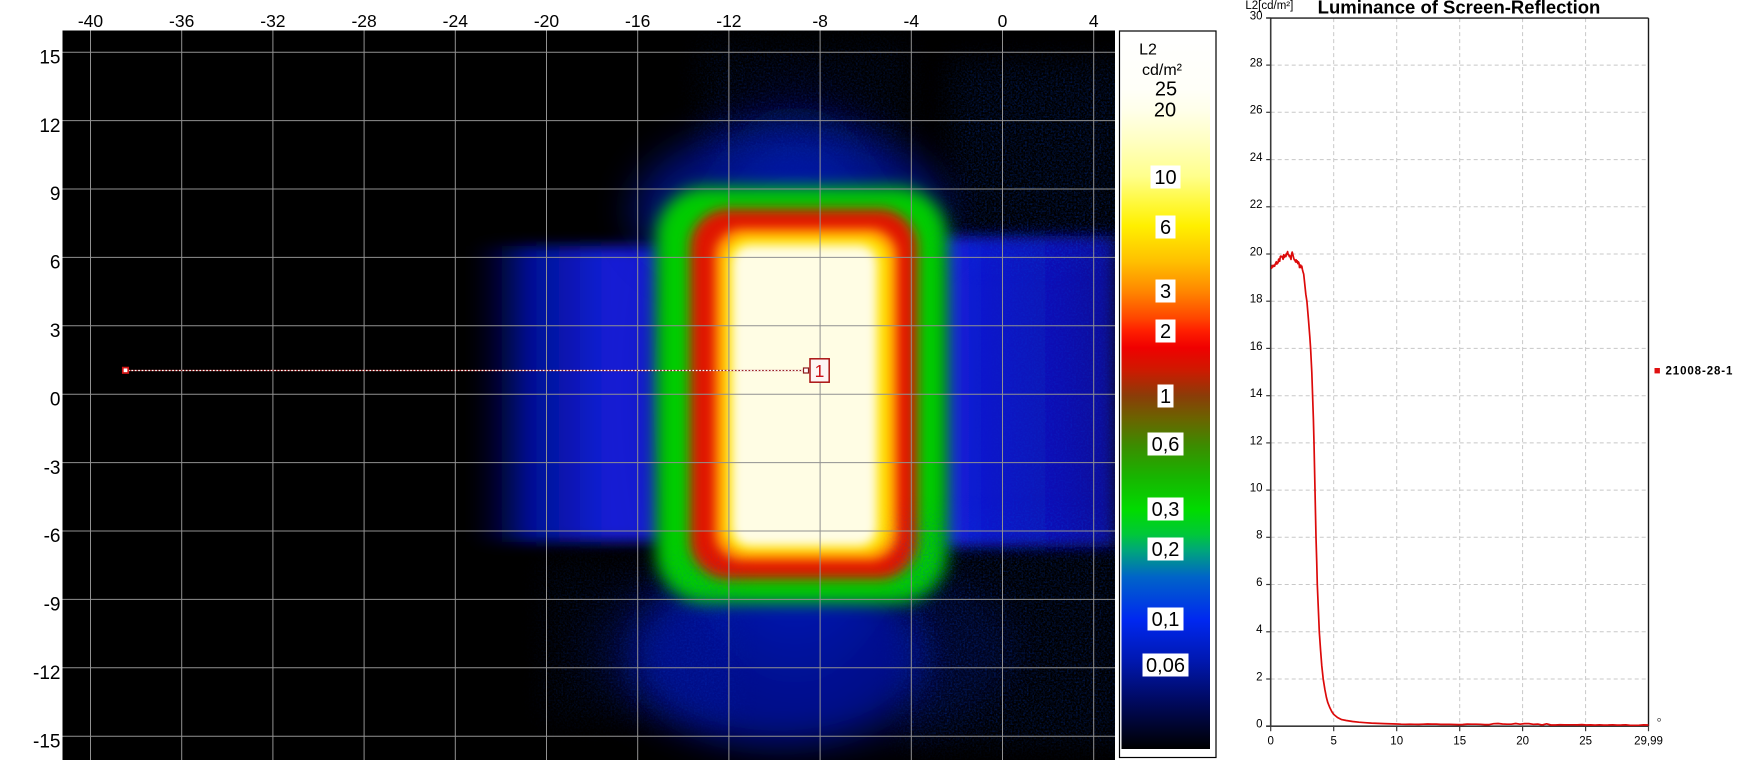  What do you see at coordinates (272, 21) in the screenshot?
I see `svg-text: -32` at bounding box center [272, 21].